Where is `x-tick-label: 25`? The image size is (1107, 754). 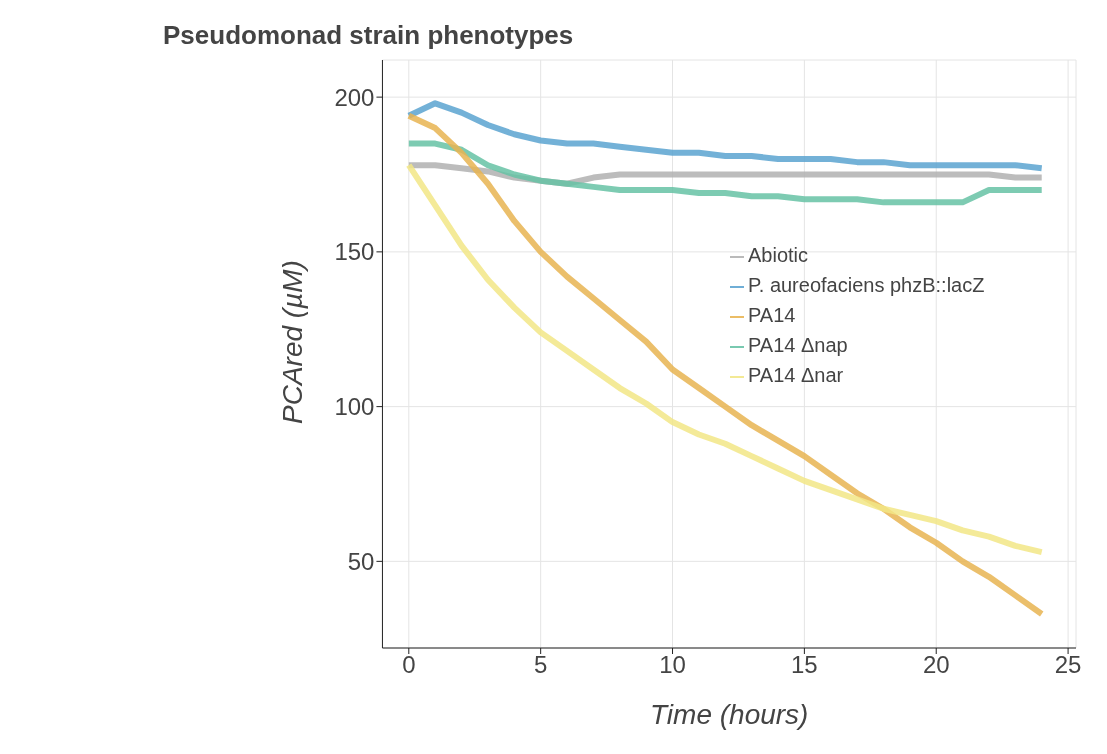 x-tick-label: 25 is located at coordinates (1068, 665).